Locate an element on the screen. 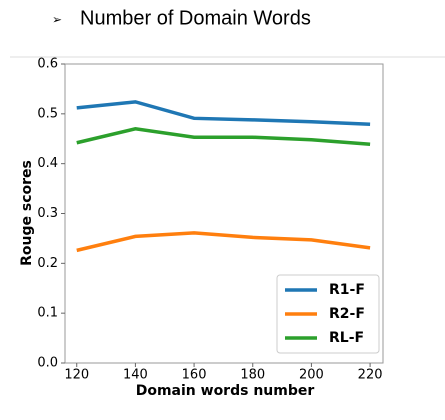 Image resolution: width=445 pixels, height=420 pixels. y-axis-label: Rouge scores is located at coordinates (27, 213).